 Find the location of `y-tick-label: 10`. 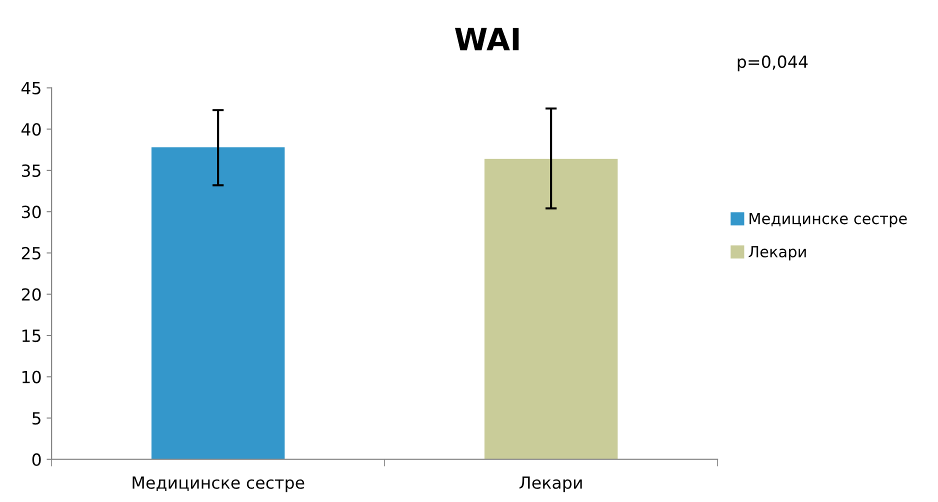

y-tick-label: 10 is located at coordinates (31, 377).